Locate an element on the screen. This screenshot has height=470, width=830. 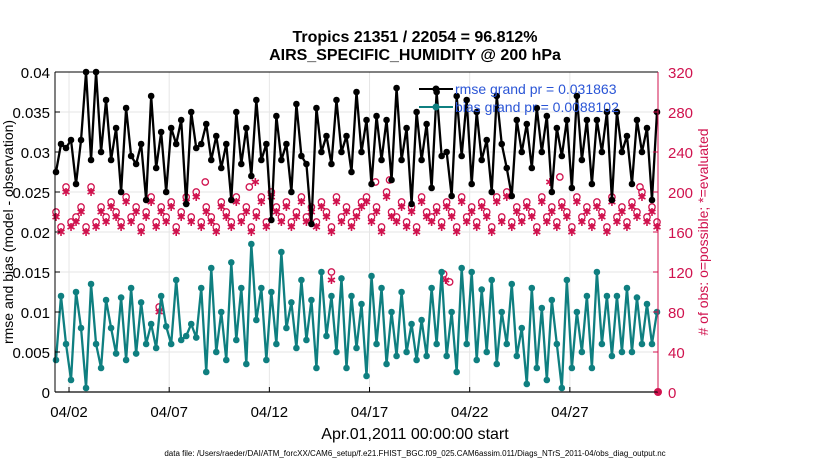
y2-tick-label: 120 is located at coordinates (680, 273).